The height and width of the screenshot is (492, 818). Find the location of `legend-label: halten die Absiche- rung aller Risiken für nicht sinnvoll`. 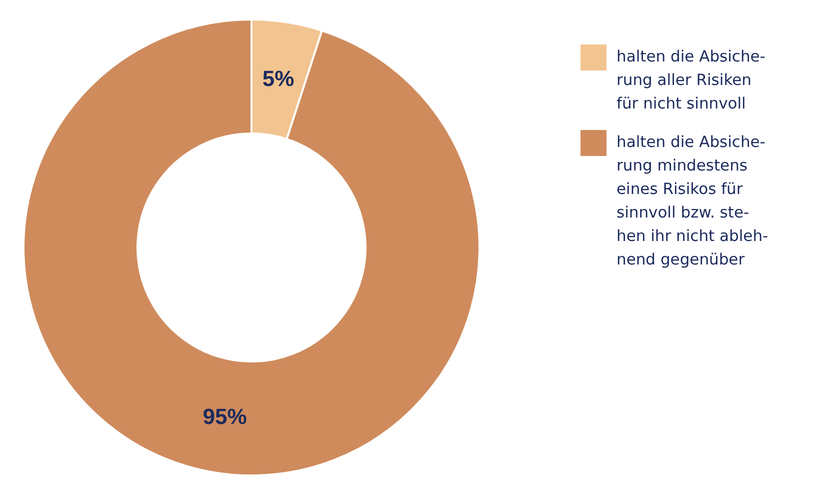

legend-label: halten die Absiche- rung aller Risiken für nicht sinnvoll is located at coordinates (691, 80).